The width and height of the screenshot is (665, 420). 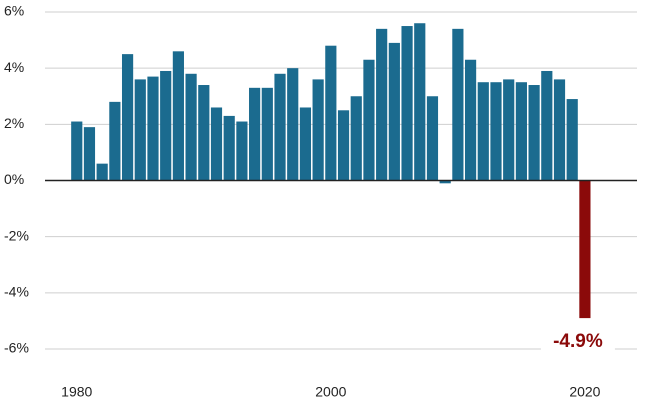 I want to click on y-tick-label: -4%, so click(x=16, y=292).